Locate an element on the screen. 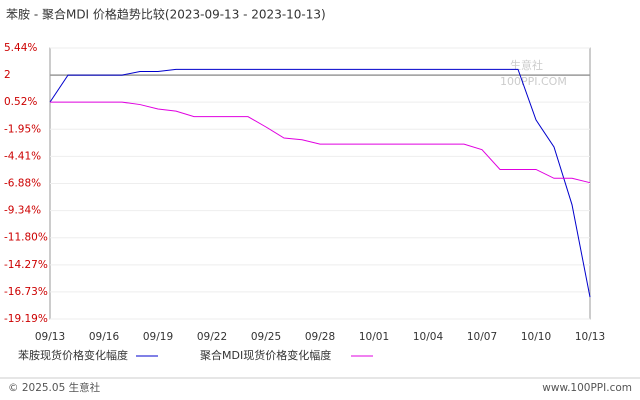 Image resolution: width=640 pixels, height=400 pixels. y-tick-label: -6.88% is located at coordinates (22, 184).